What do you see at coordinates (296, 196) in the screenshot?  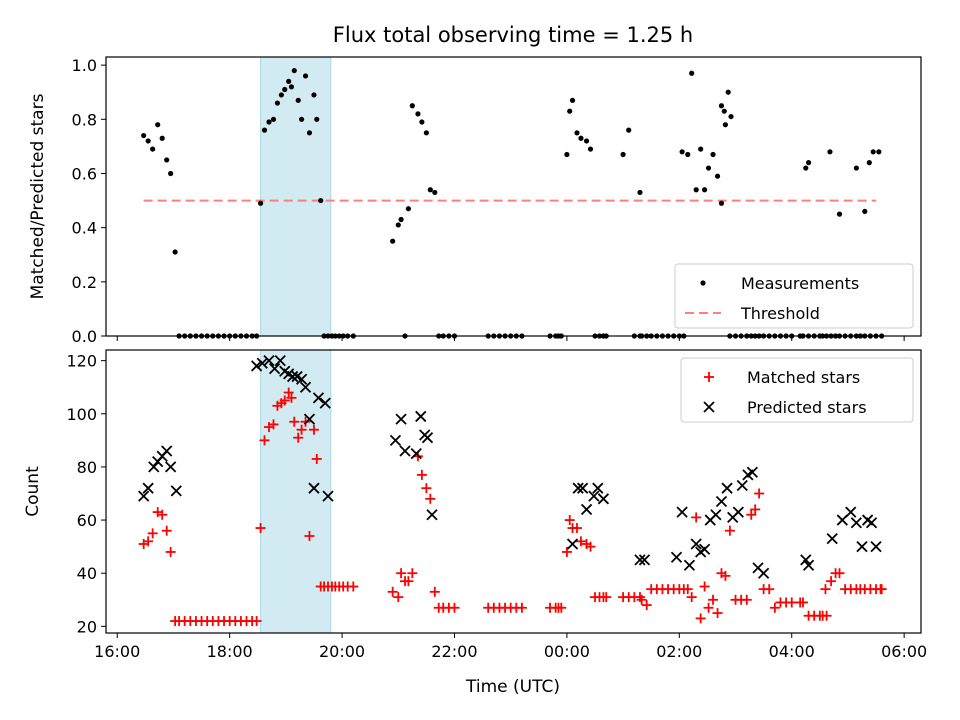 I see `highlight-span` at bounding box center [296, 196].